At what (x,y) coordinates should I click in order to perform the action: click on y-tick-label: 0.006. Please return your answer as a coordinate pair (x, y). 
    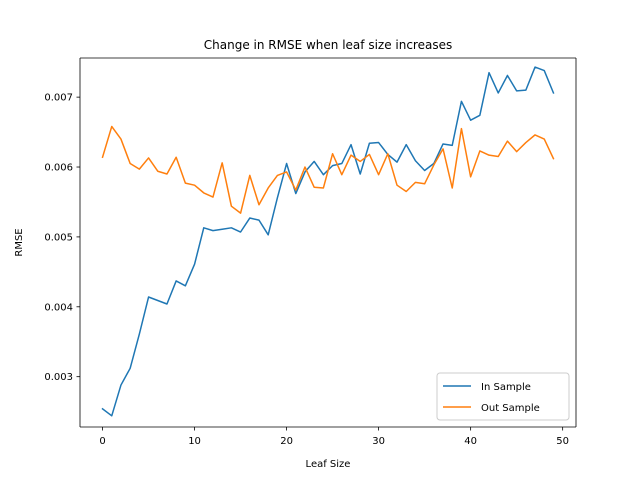
    Looking at the image, I should click on (58, 168).